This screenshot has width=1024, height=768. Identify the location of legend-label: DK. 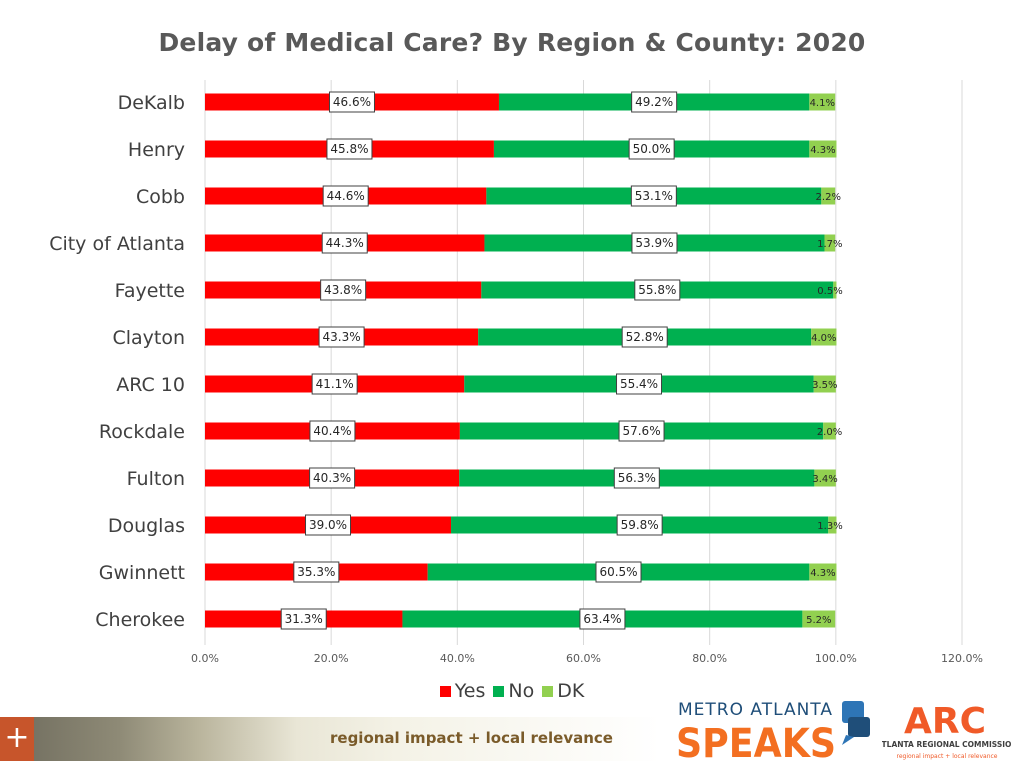
(571, 691).